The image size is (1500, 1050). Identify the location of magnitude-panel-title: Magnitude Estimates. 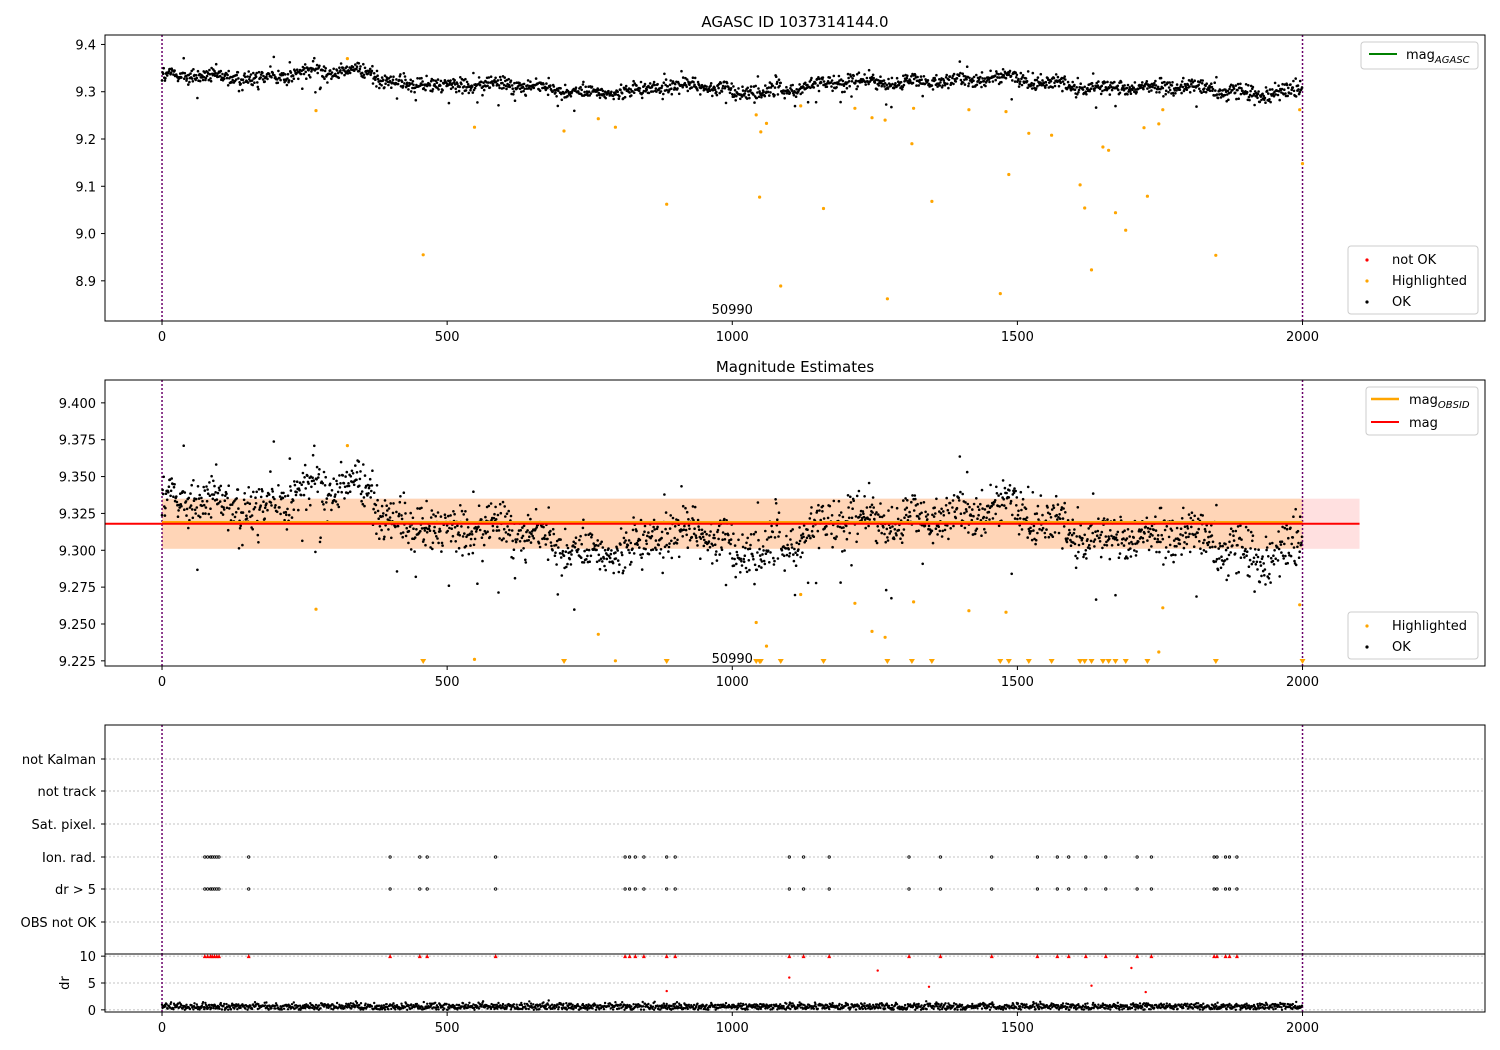
(795, 367).